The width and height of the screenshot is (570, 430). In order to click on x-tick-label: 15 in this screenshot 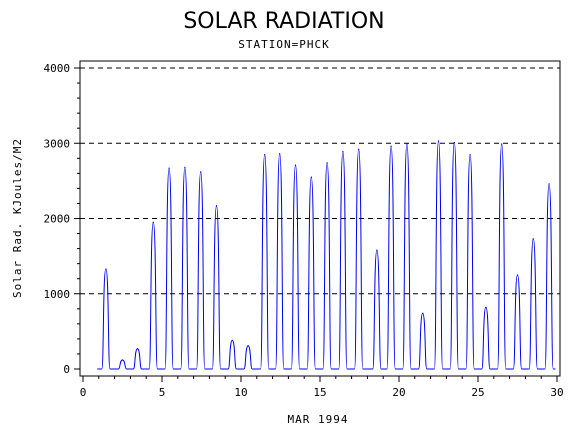, I will do `click(319, 392)`.